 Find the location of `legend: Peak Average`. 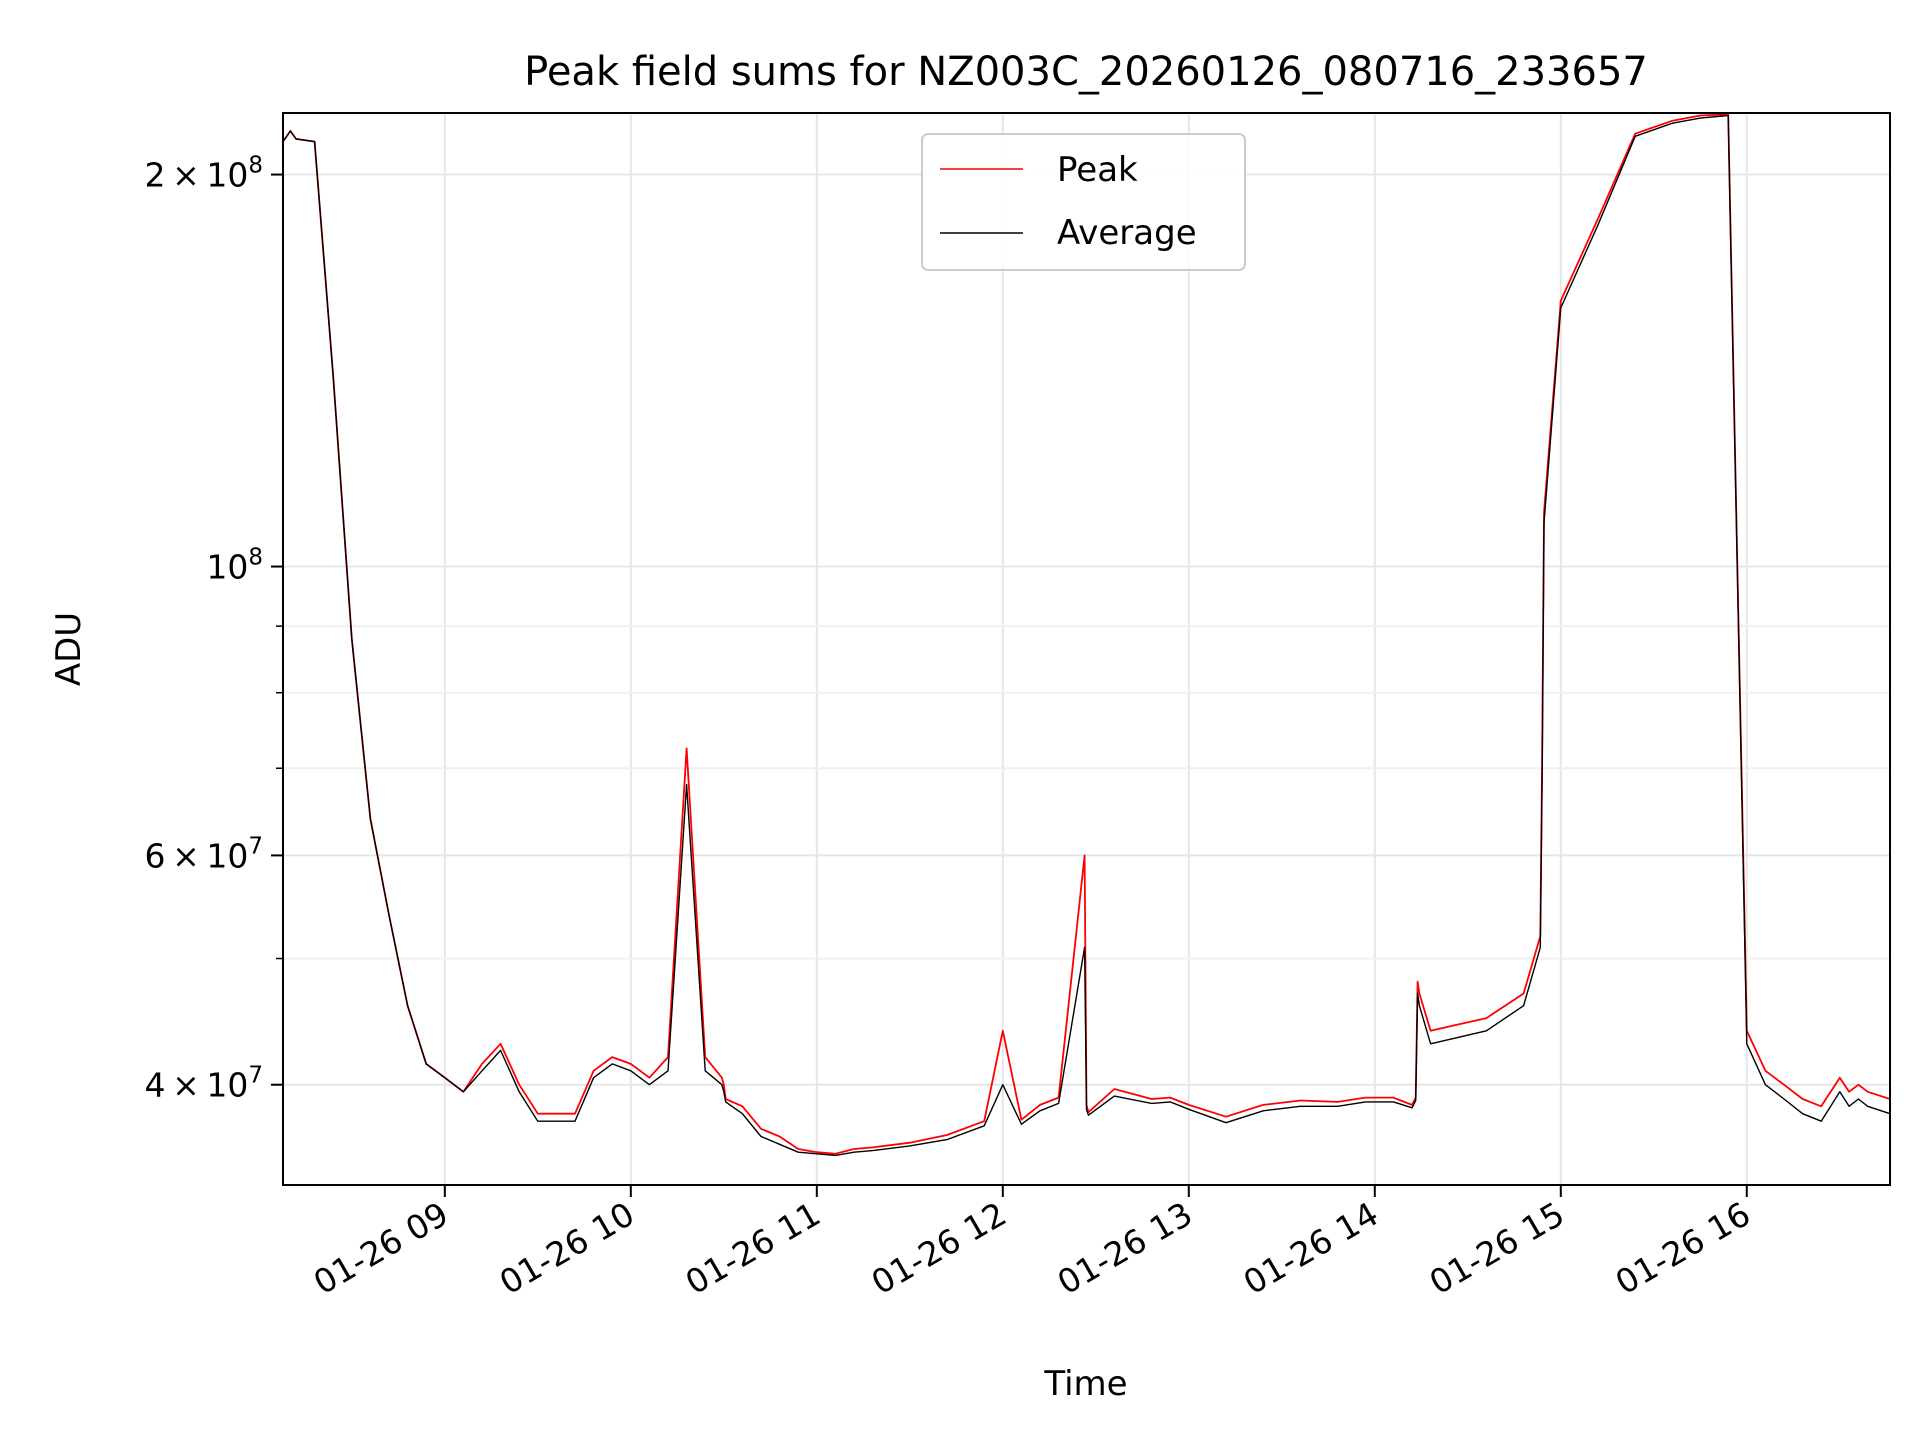

legend: Peak Average is located at coordinates (1083, 202).